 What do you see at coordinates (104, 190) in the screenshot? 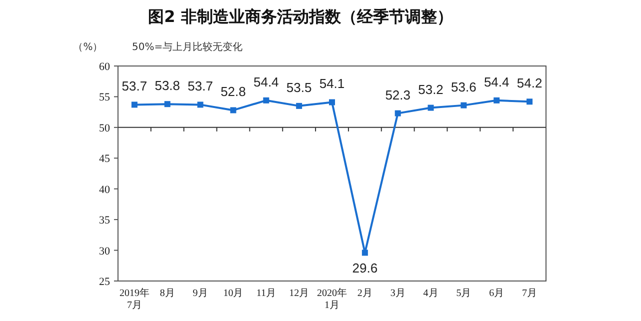
I see `y-tick-label: 40` at bounding box center [104, 190].